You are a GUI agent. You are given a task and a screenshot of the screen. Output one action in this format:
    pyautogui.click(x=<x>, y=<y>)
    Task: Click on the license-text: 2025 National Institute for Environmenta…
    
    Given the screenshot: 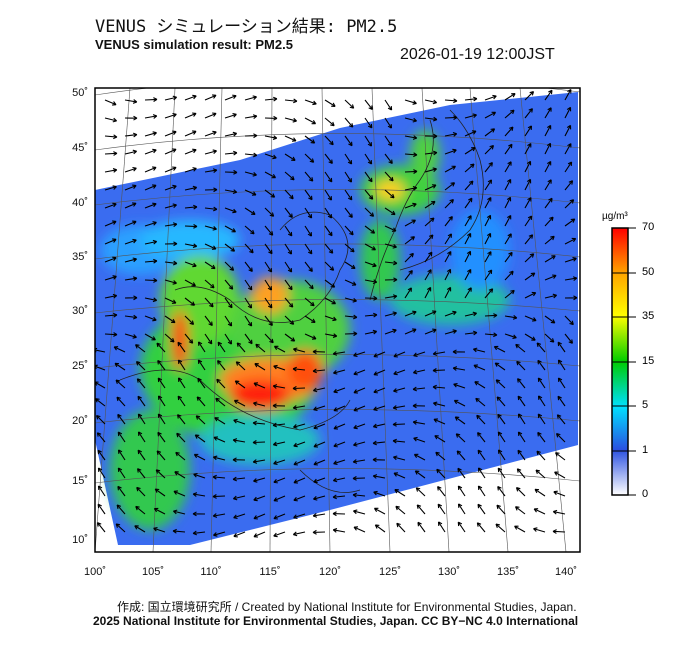 What is the action you would take?
    pyautogui.click(x=336, y=621)
    